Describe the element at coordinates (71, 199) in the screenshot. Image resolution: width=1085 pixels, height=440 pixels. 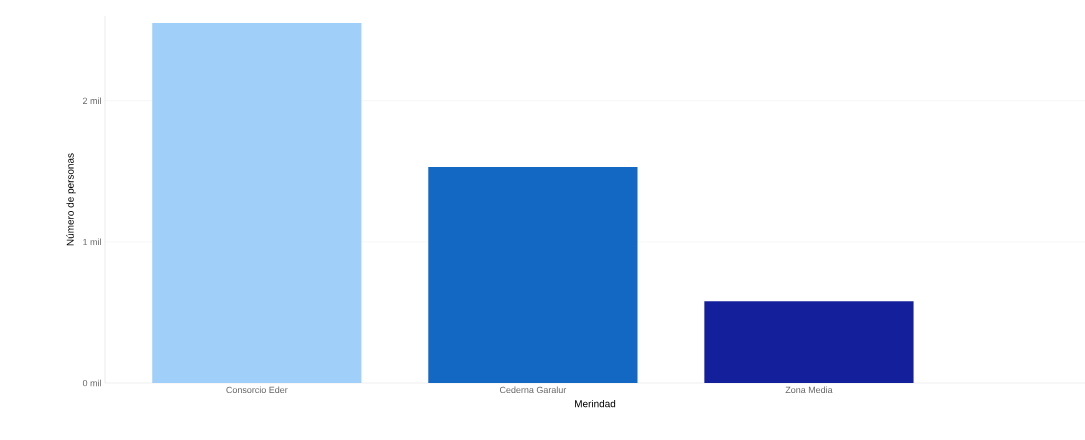
I see `y-axis-title: Número de personas` at that location.